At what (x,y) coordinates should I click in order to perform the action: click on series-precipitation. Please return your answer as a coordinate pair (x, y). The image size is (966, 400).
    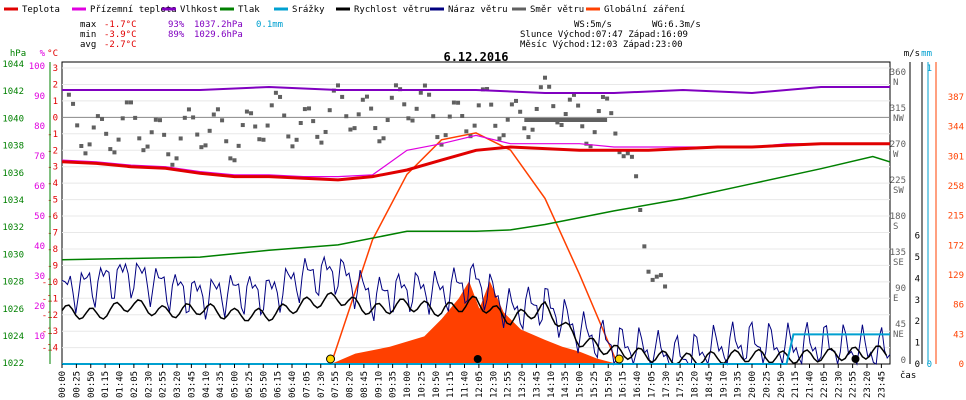
    Looking at the image, I should click on (476, 349).